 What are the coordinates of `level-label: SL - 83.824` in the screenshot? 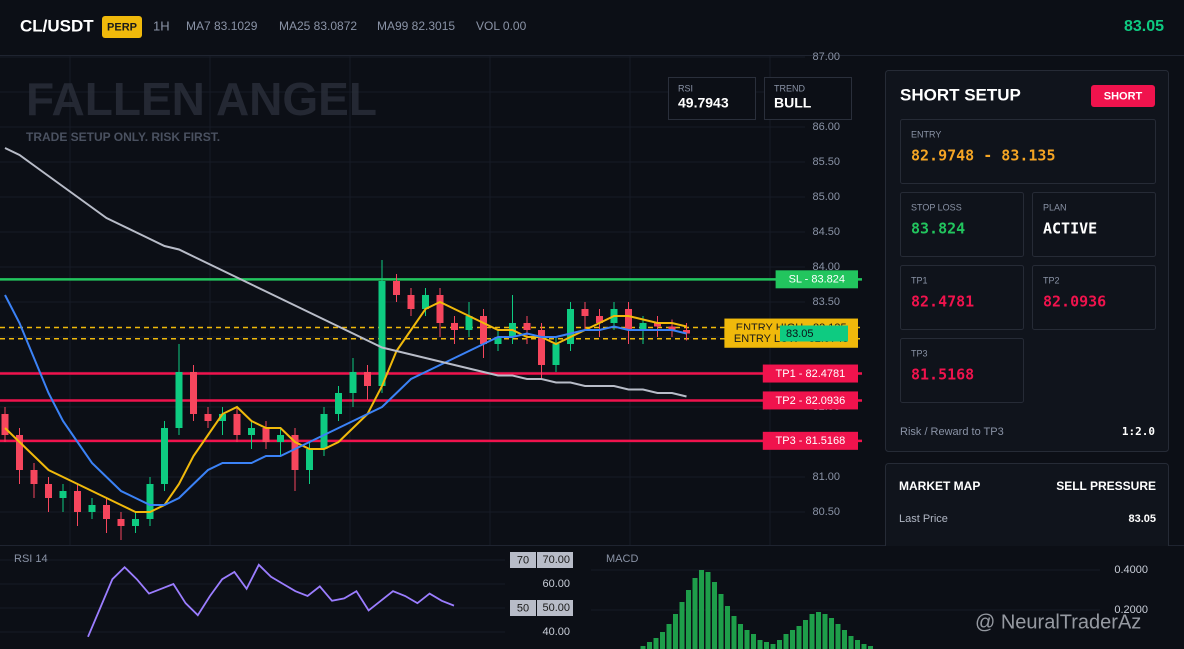 It's located at (817, 280).